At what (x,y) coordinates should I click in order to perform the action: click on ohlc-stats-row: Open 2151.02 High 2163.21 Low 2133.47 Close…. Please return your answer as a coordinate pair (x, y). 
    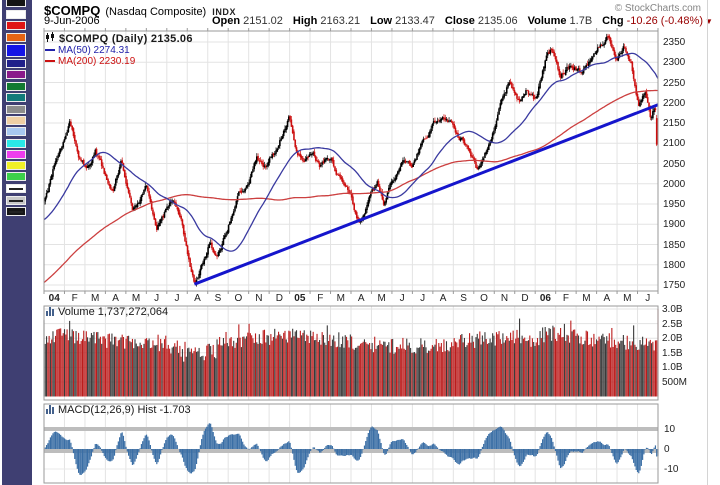
    Looking at the image, I should click on (462, 21).